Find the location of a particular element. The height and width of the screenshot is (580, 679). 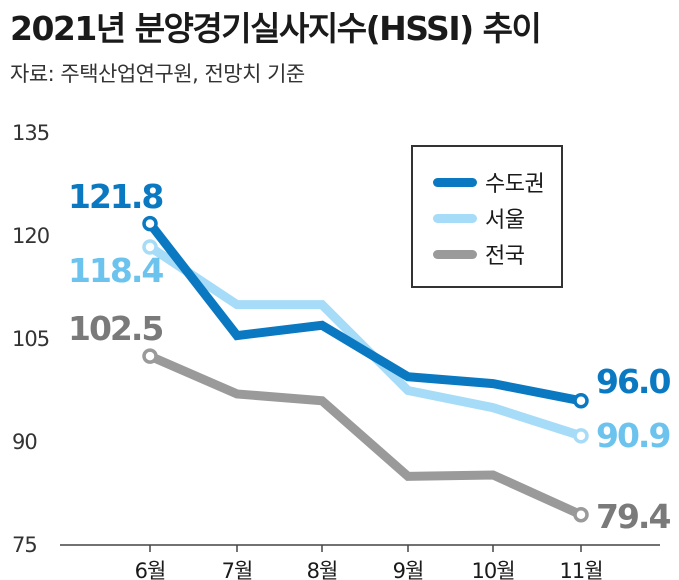

y-tick-label: 120 is located at coordinates (30, 236).